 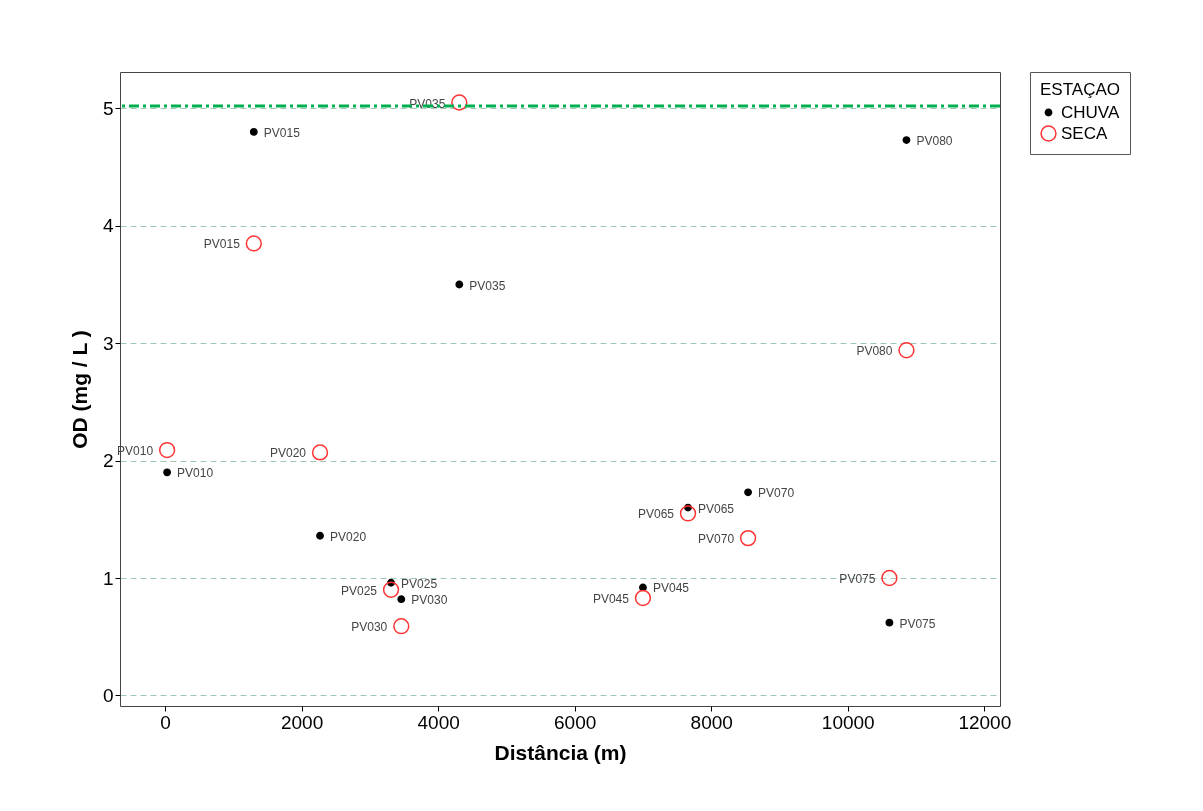 What do you see at coordinates (108, 695) in the screenshot?
I see `y-tick-label: 0` at bounding box center [108, 695].